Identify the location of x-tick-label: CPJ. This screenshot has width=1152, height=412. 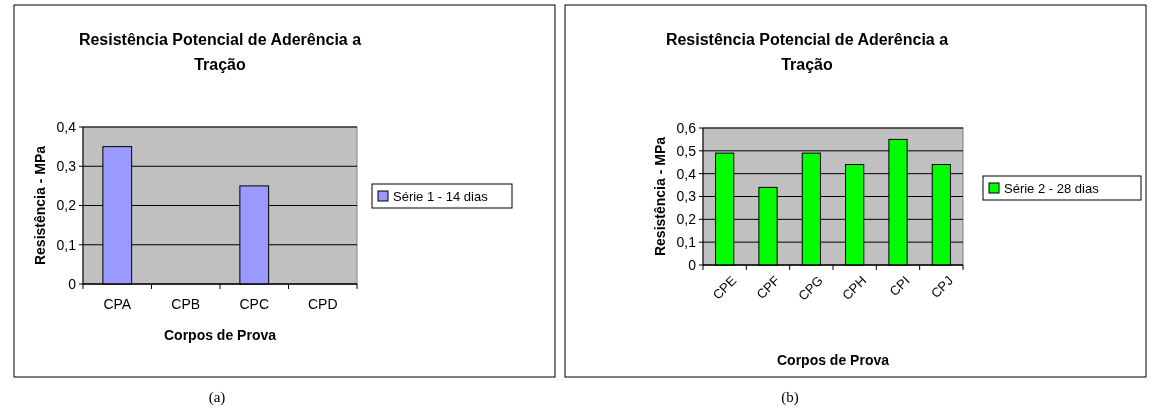
(941, 286).